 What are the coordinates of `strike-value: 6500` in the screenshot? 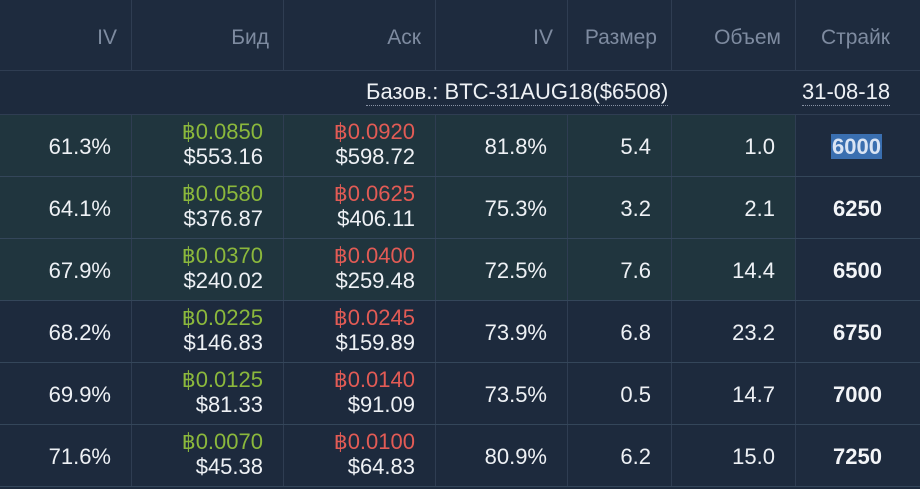 It's located at (857, 270).